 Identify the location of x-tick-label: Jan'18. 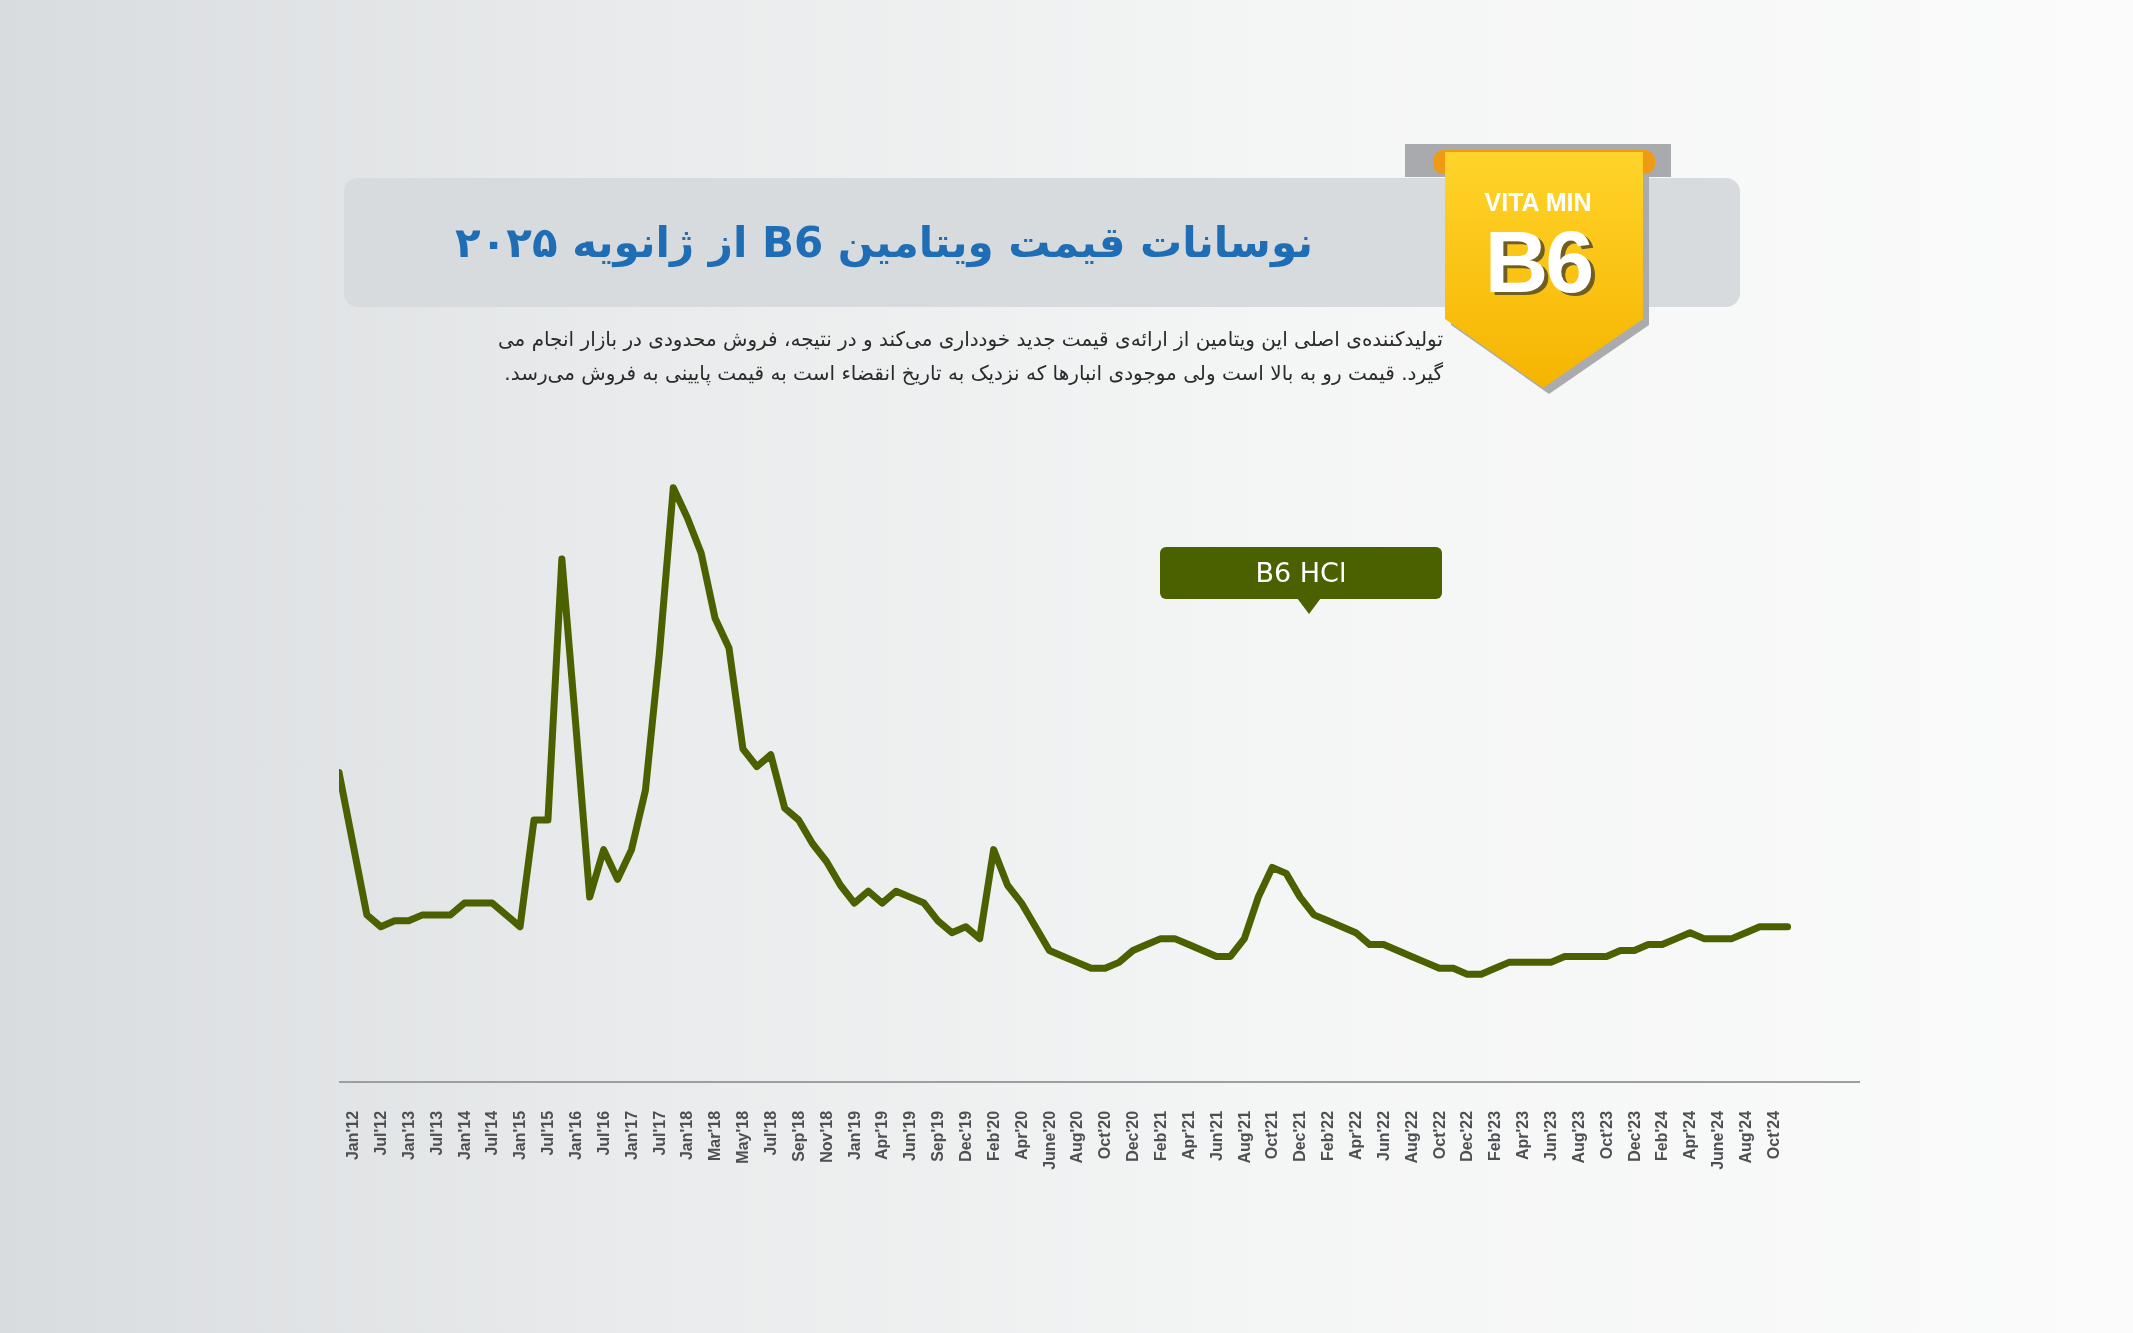
(687, 1135).